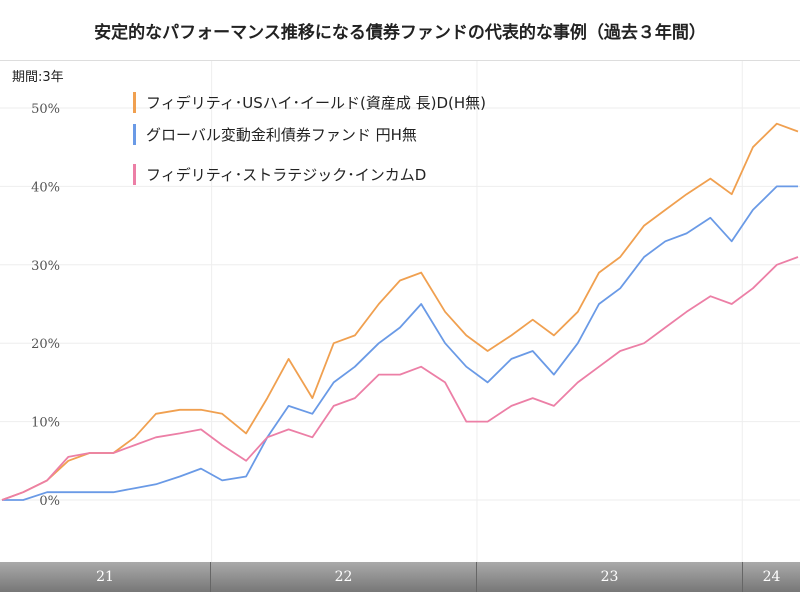  What do you see at coordinates (49, 501) in the screenshot?
I see `y-tick-label: 0%` at bounding box center [49, 501].